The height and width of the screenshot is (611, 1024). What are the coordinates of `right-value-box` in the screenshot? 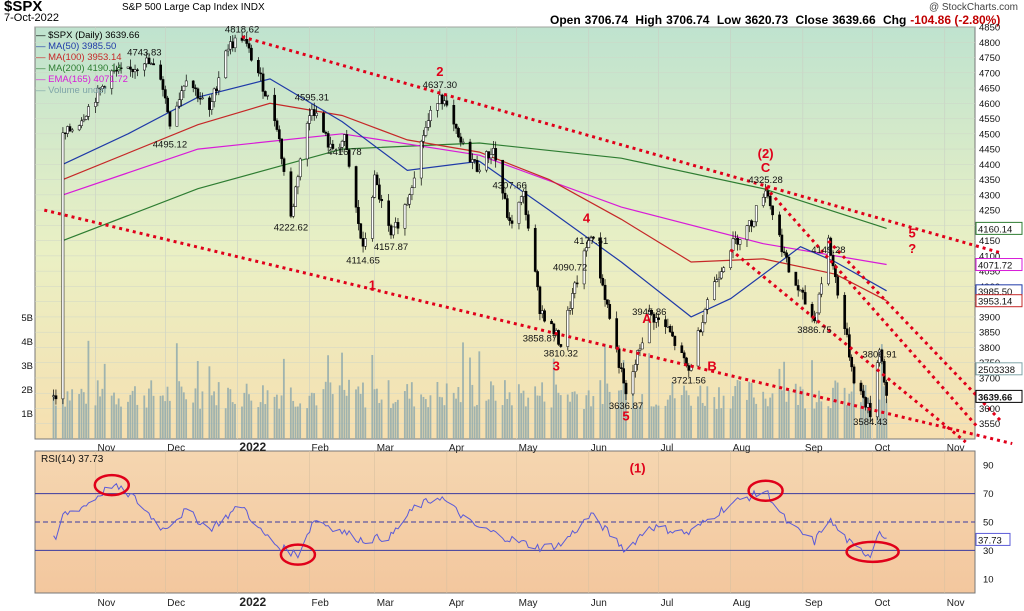 It's located at (999, 265).